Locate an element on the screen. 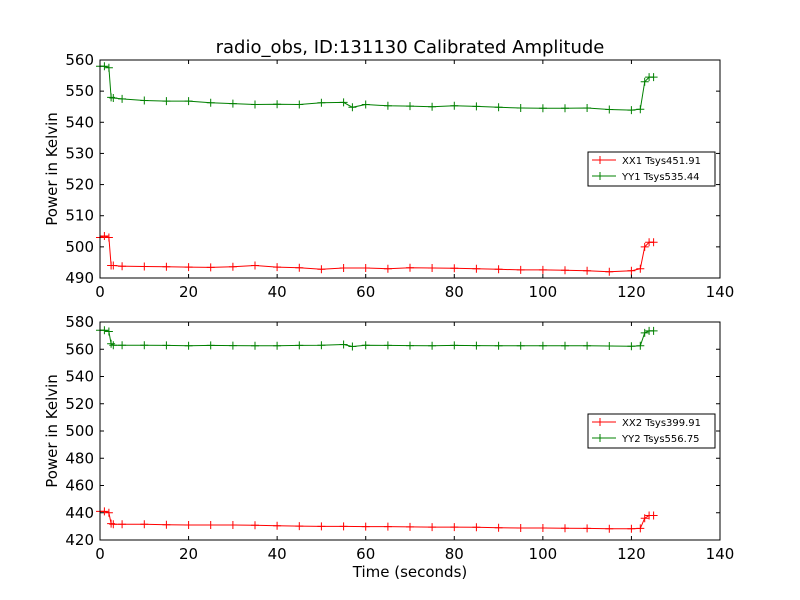 Image resolution: width=800 pixels, height=600 pixels. top-y-tick-label: 550 is located at coordinates (79, 91).